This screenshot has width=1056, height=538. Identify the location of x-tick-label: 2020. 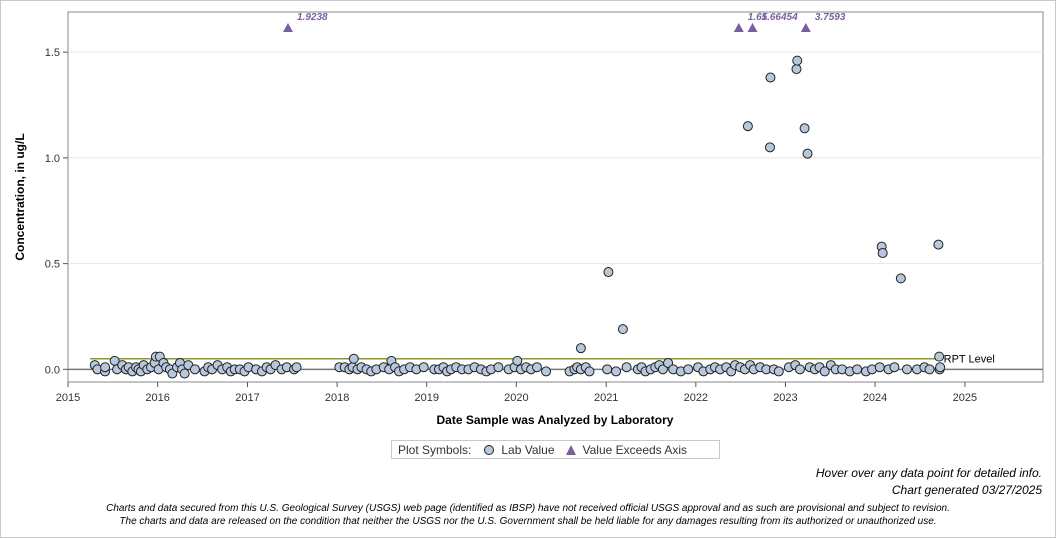
(516, 398).